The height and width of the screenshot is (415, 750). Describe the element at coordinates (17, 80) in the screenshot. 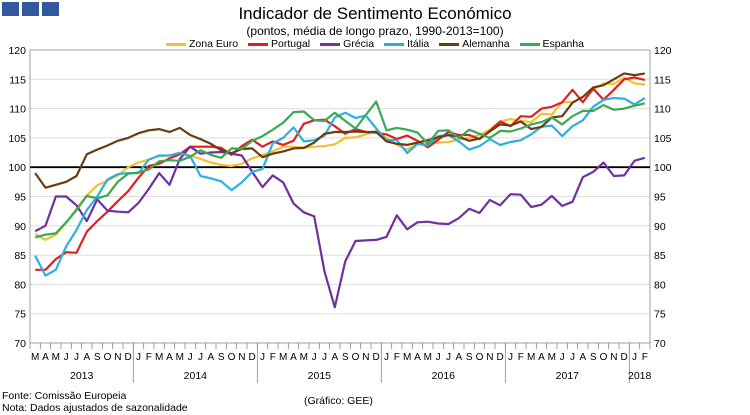

I see `y-tick-label-left: 115` at that location.